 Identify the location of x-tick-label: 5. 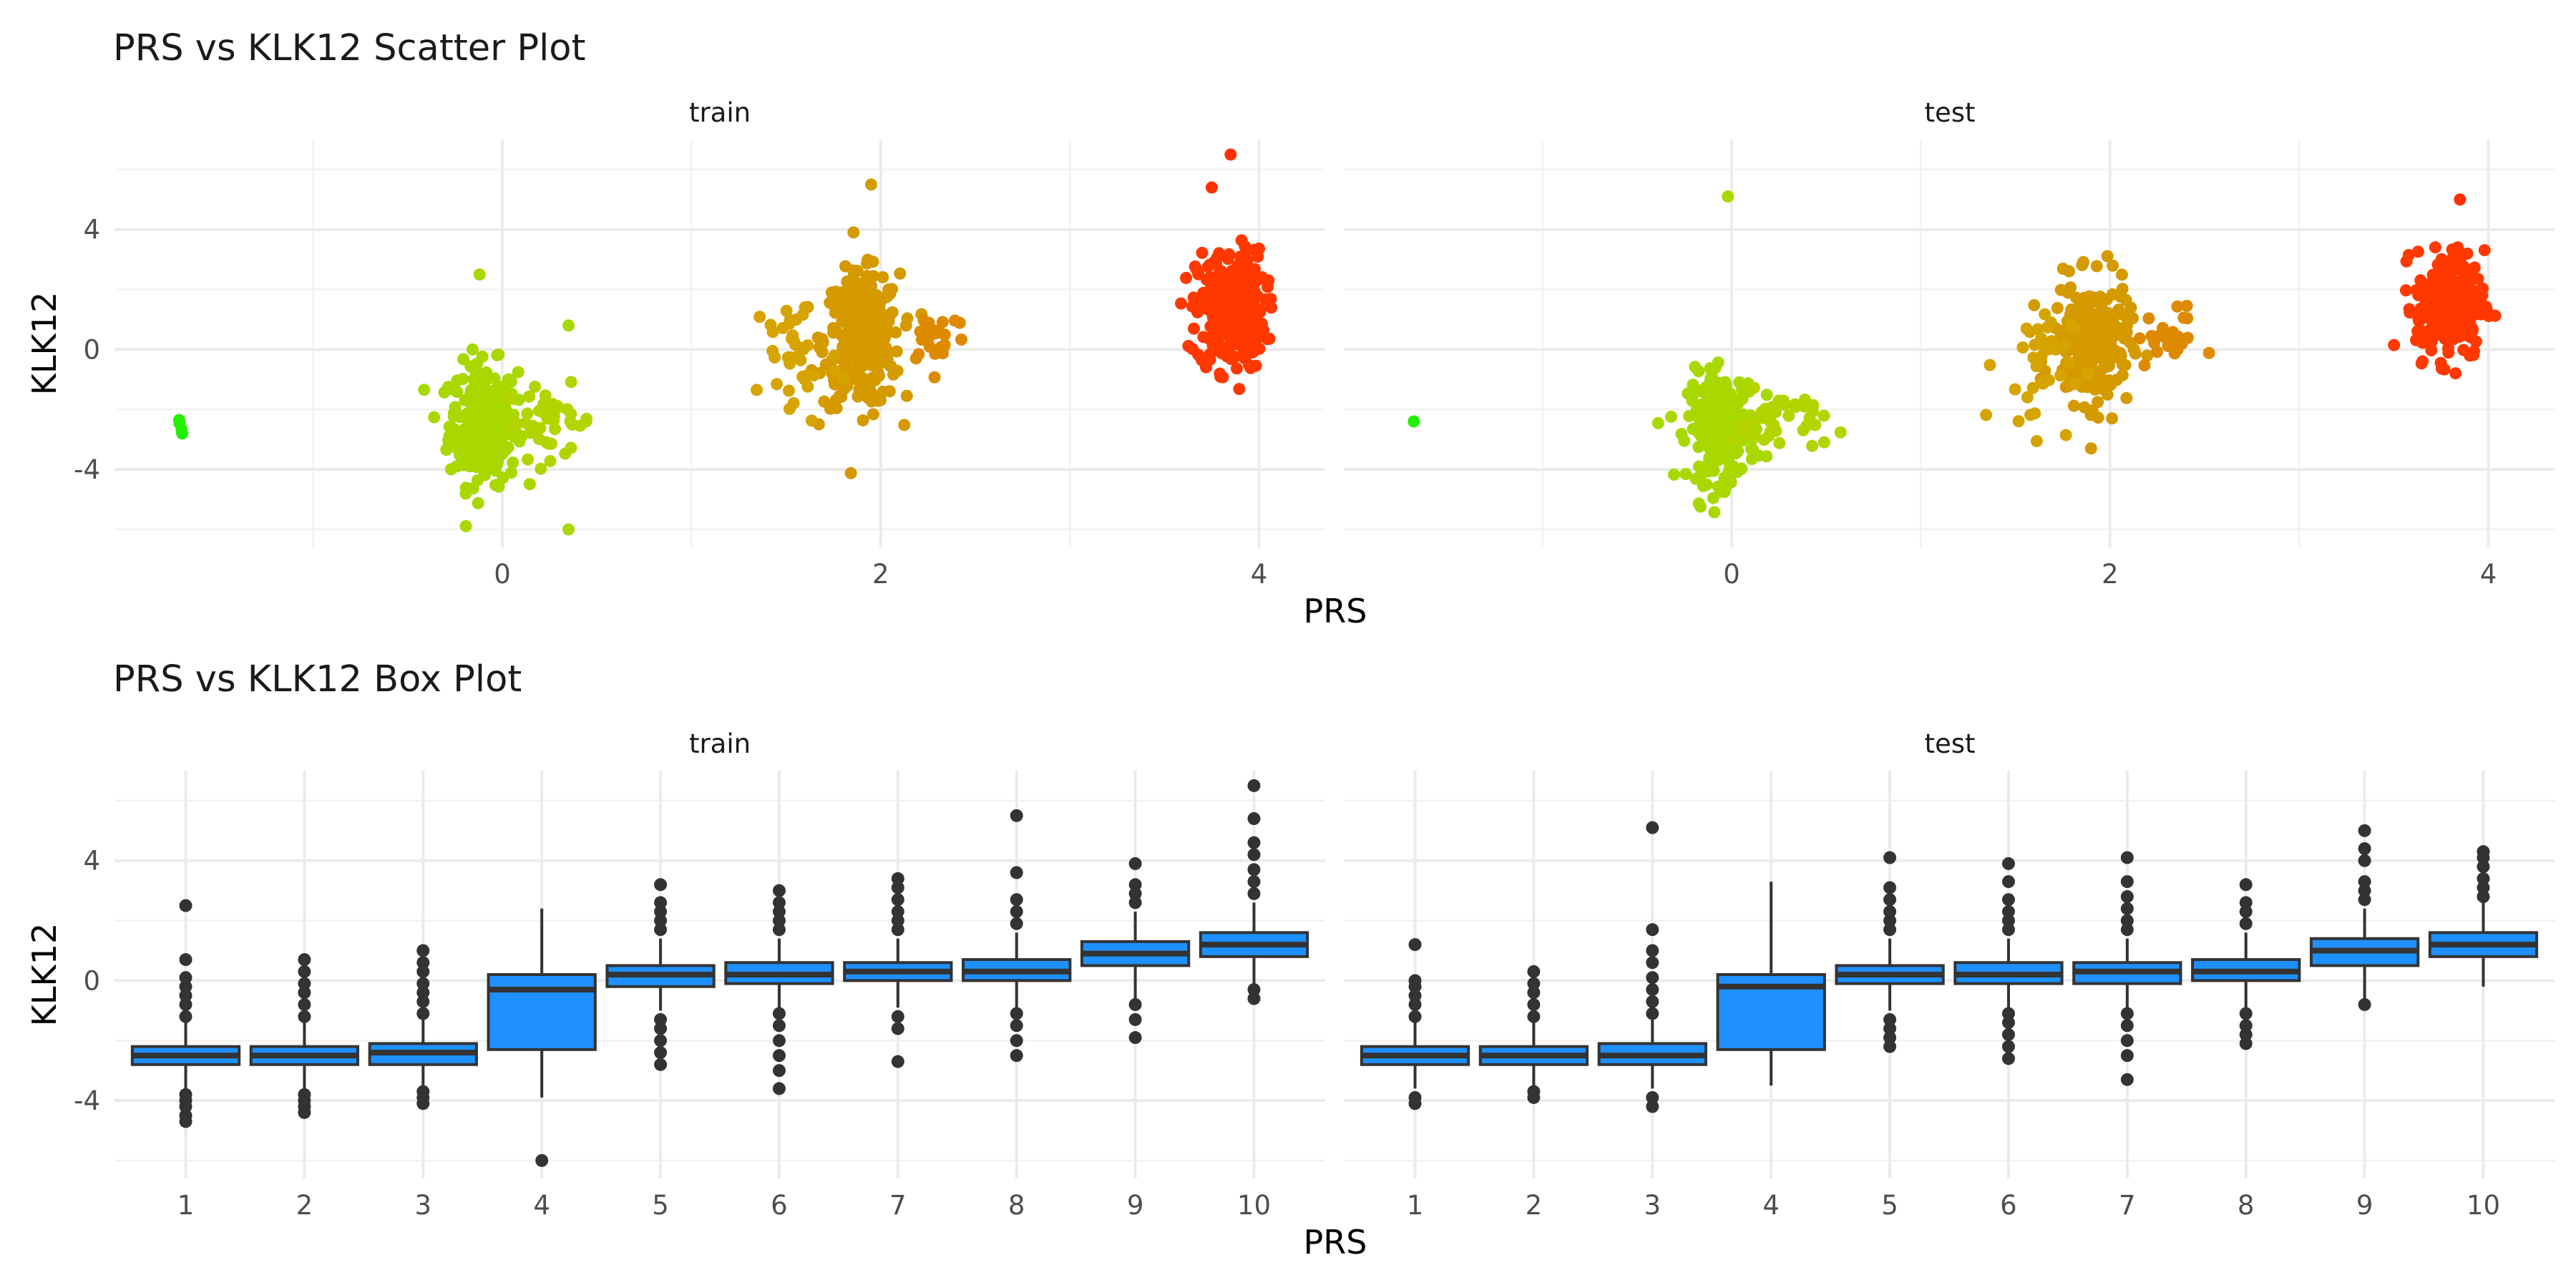
(1889, 1205).